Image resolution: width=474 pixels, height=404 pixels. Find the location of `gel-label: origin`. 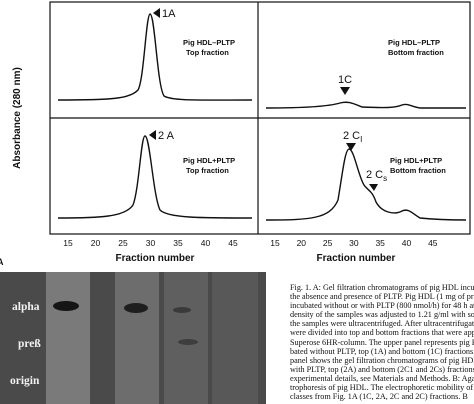

gel-label: origin is located at coordinates (25, 381).